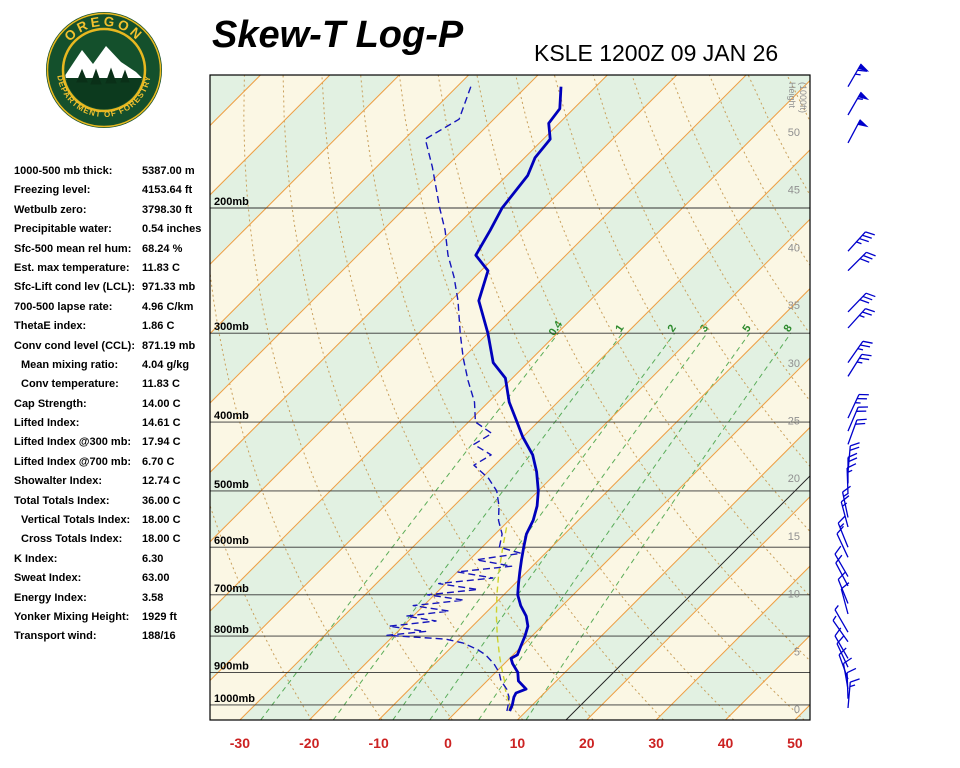 This screenshot has width=960, height=768. Describe the element at coordinates (72, 616) in the screenshot. I see `stat-label: Yonker Mixing Height:` at that location.